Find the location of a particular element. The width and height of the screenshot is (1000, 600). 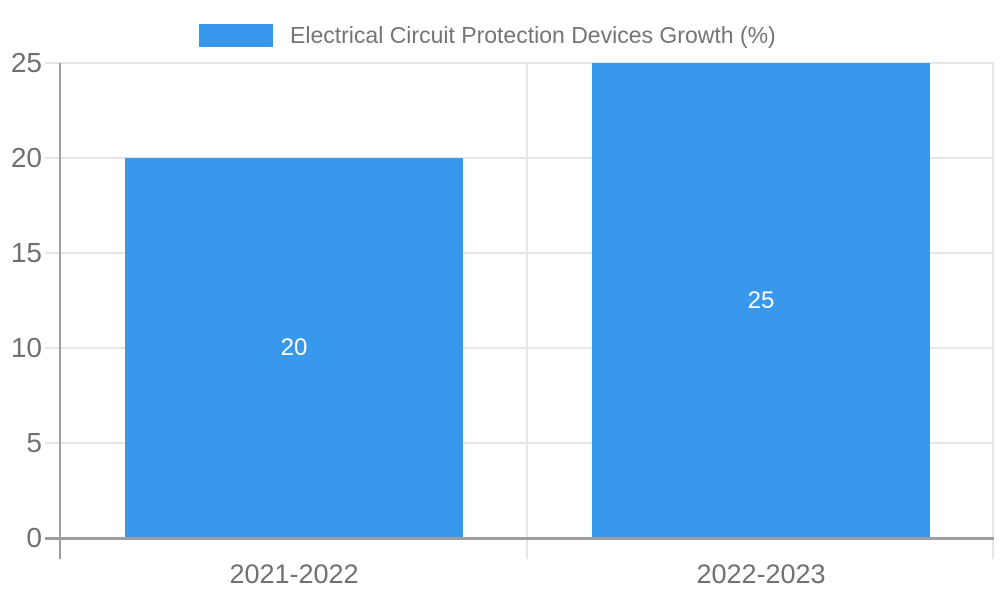

y-axis-tick-label: 10 is located at coordinates (26, 347).